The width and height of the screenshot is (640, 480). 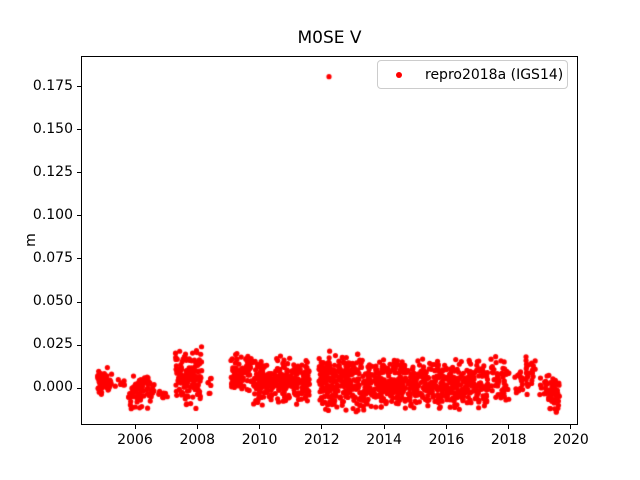 What do you see at coordinates (52, 257) in the screenshot?
I see `y-tick-label: 0.075` at bounding box center [52, 257].